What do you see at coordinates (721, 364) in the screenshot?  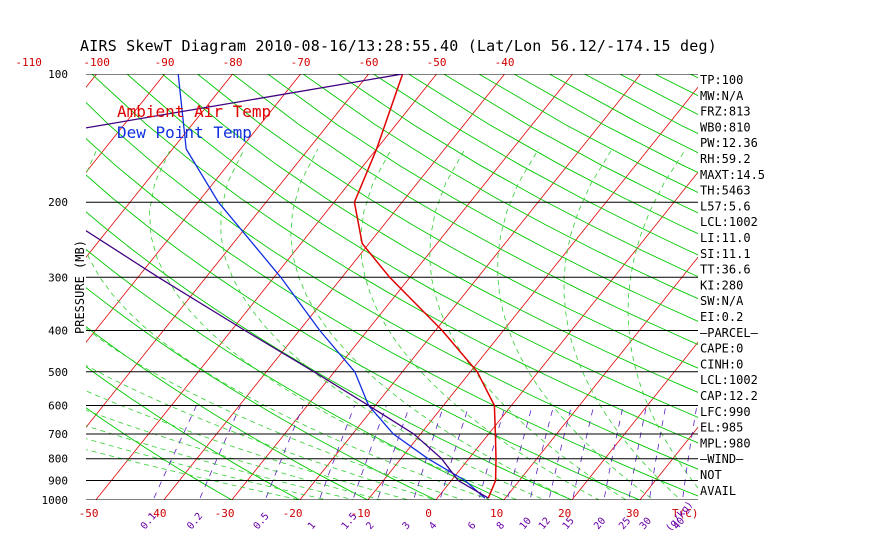 I see `stat-item: CINH:0` at bounding box center [721, 364].